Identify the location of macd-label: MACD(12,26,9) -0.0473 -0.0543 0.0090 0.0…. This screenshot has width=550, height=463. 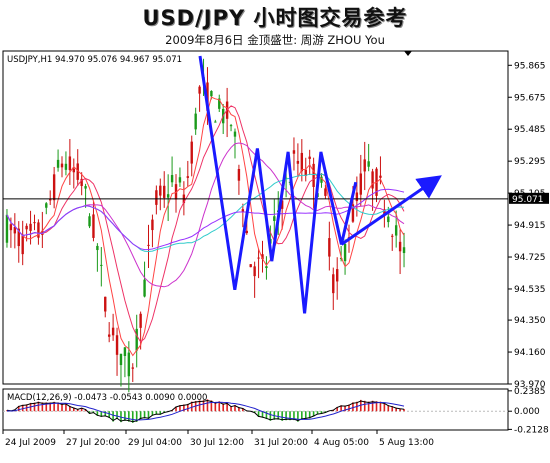
(107, 398).